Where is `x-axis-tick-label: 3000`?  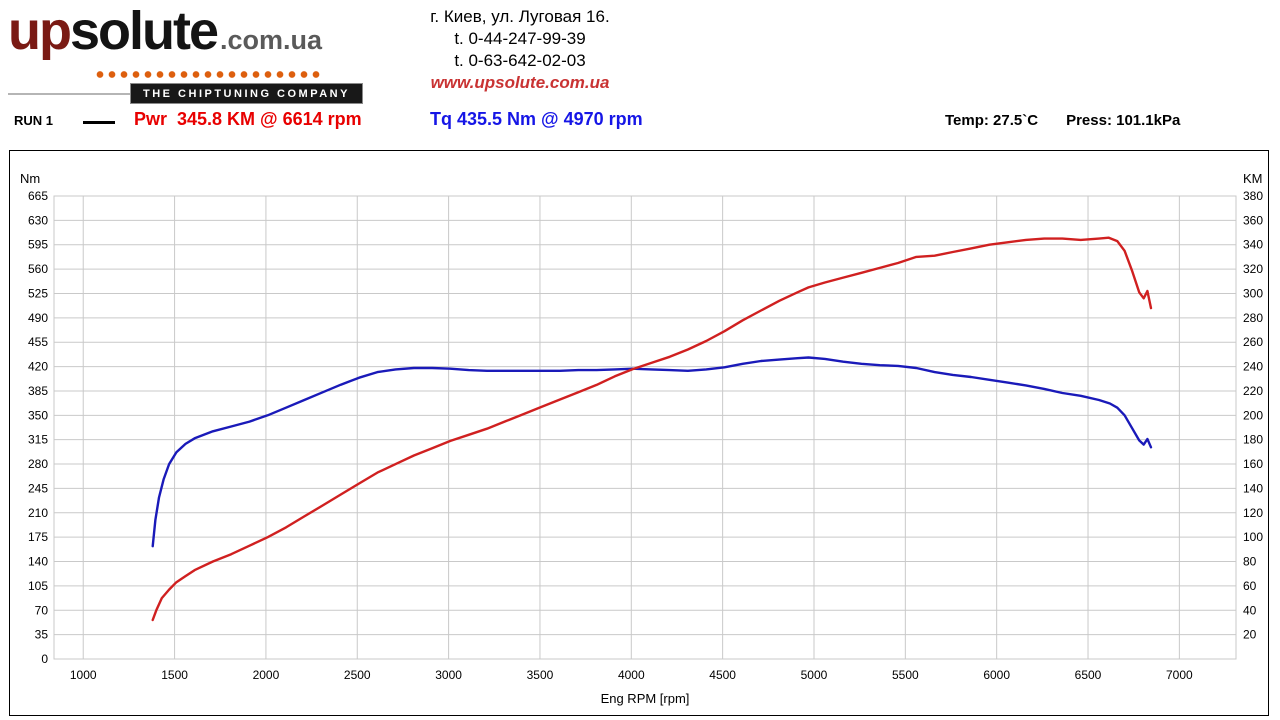
x-axis-tick-label: 3000 is located at coordinates (448, 675).